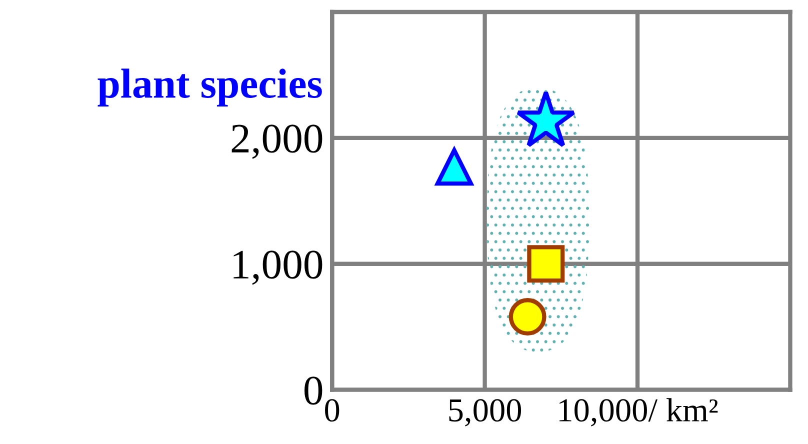 This screenshot has width=808, height=444. Describe the element at coordinates (639, 412) in the screenshot. I see `x-tick-label: 10,000/ km²` at that location.